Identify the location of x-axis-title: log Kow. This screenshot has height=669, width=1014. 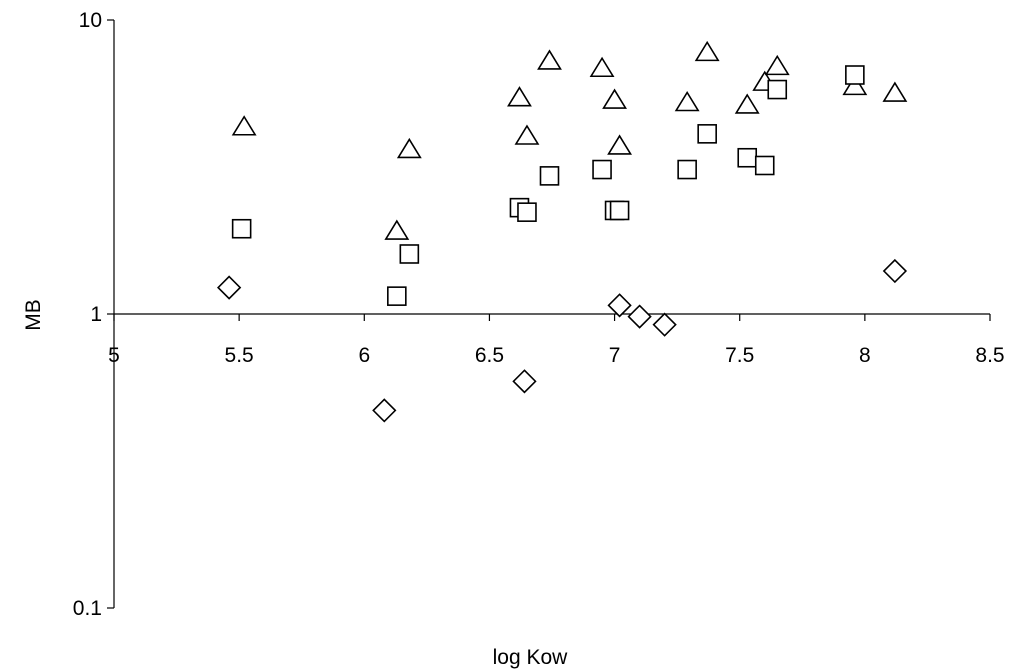
(531, 657).